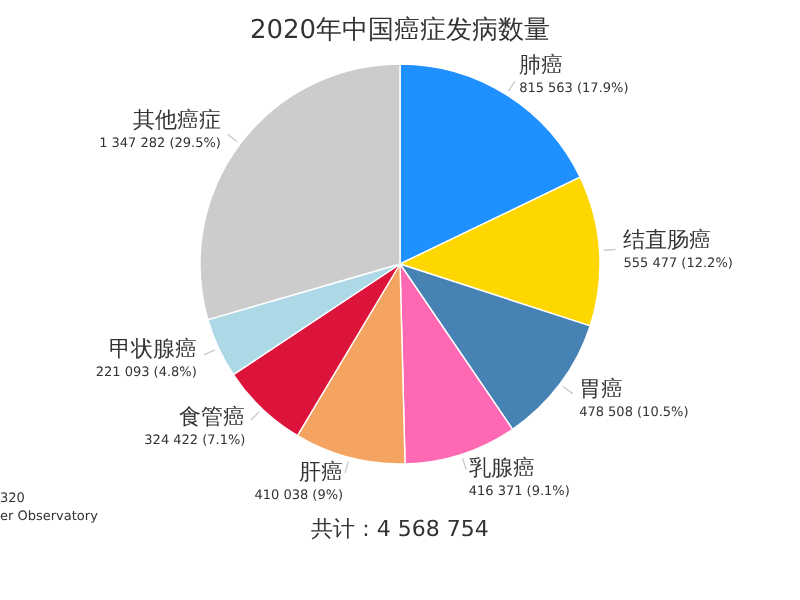 Image resolution: width=800 pixels, height=600 pixels. What do you see at coordinates (176, 120) in the screenshot?
I see `slice-label: 其他癌症` at bounding box center [176, 120].